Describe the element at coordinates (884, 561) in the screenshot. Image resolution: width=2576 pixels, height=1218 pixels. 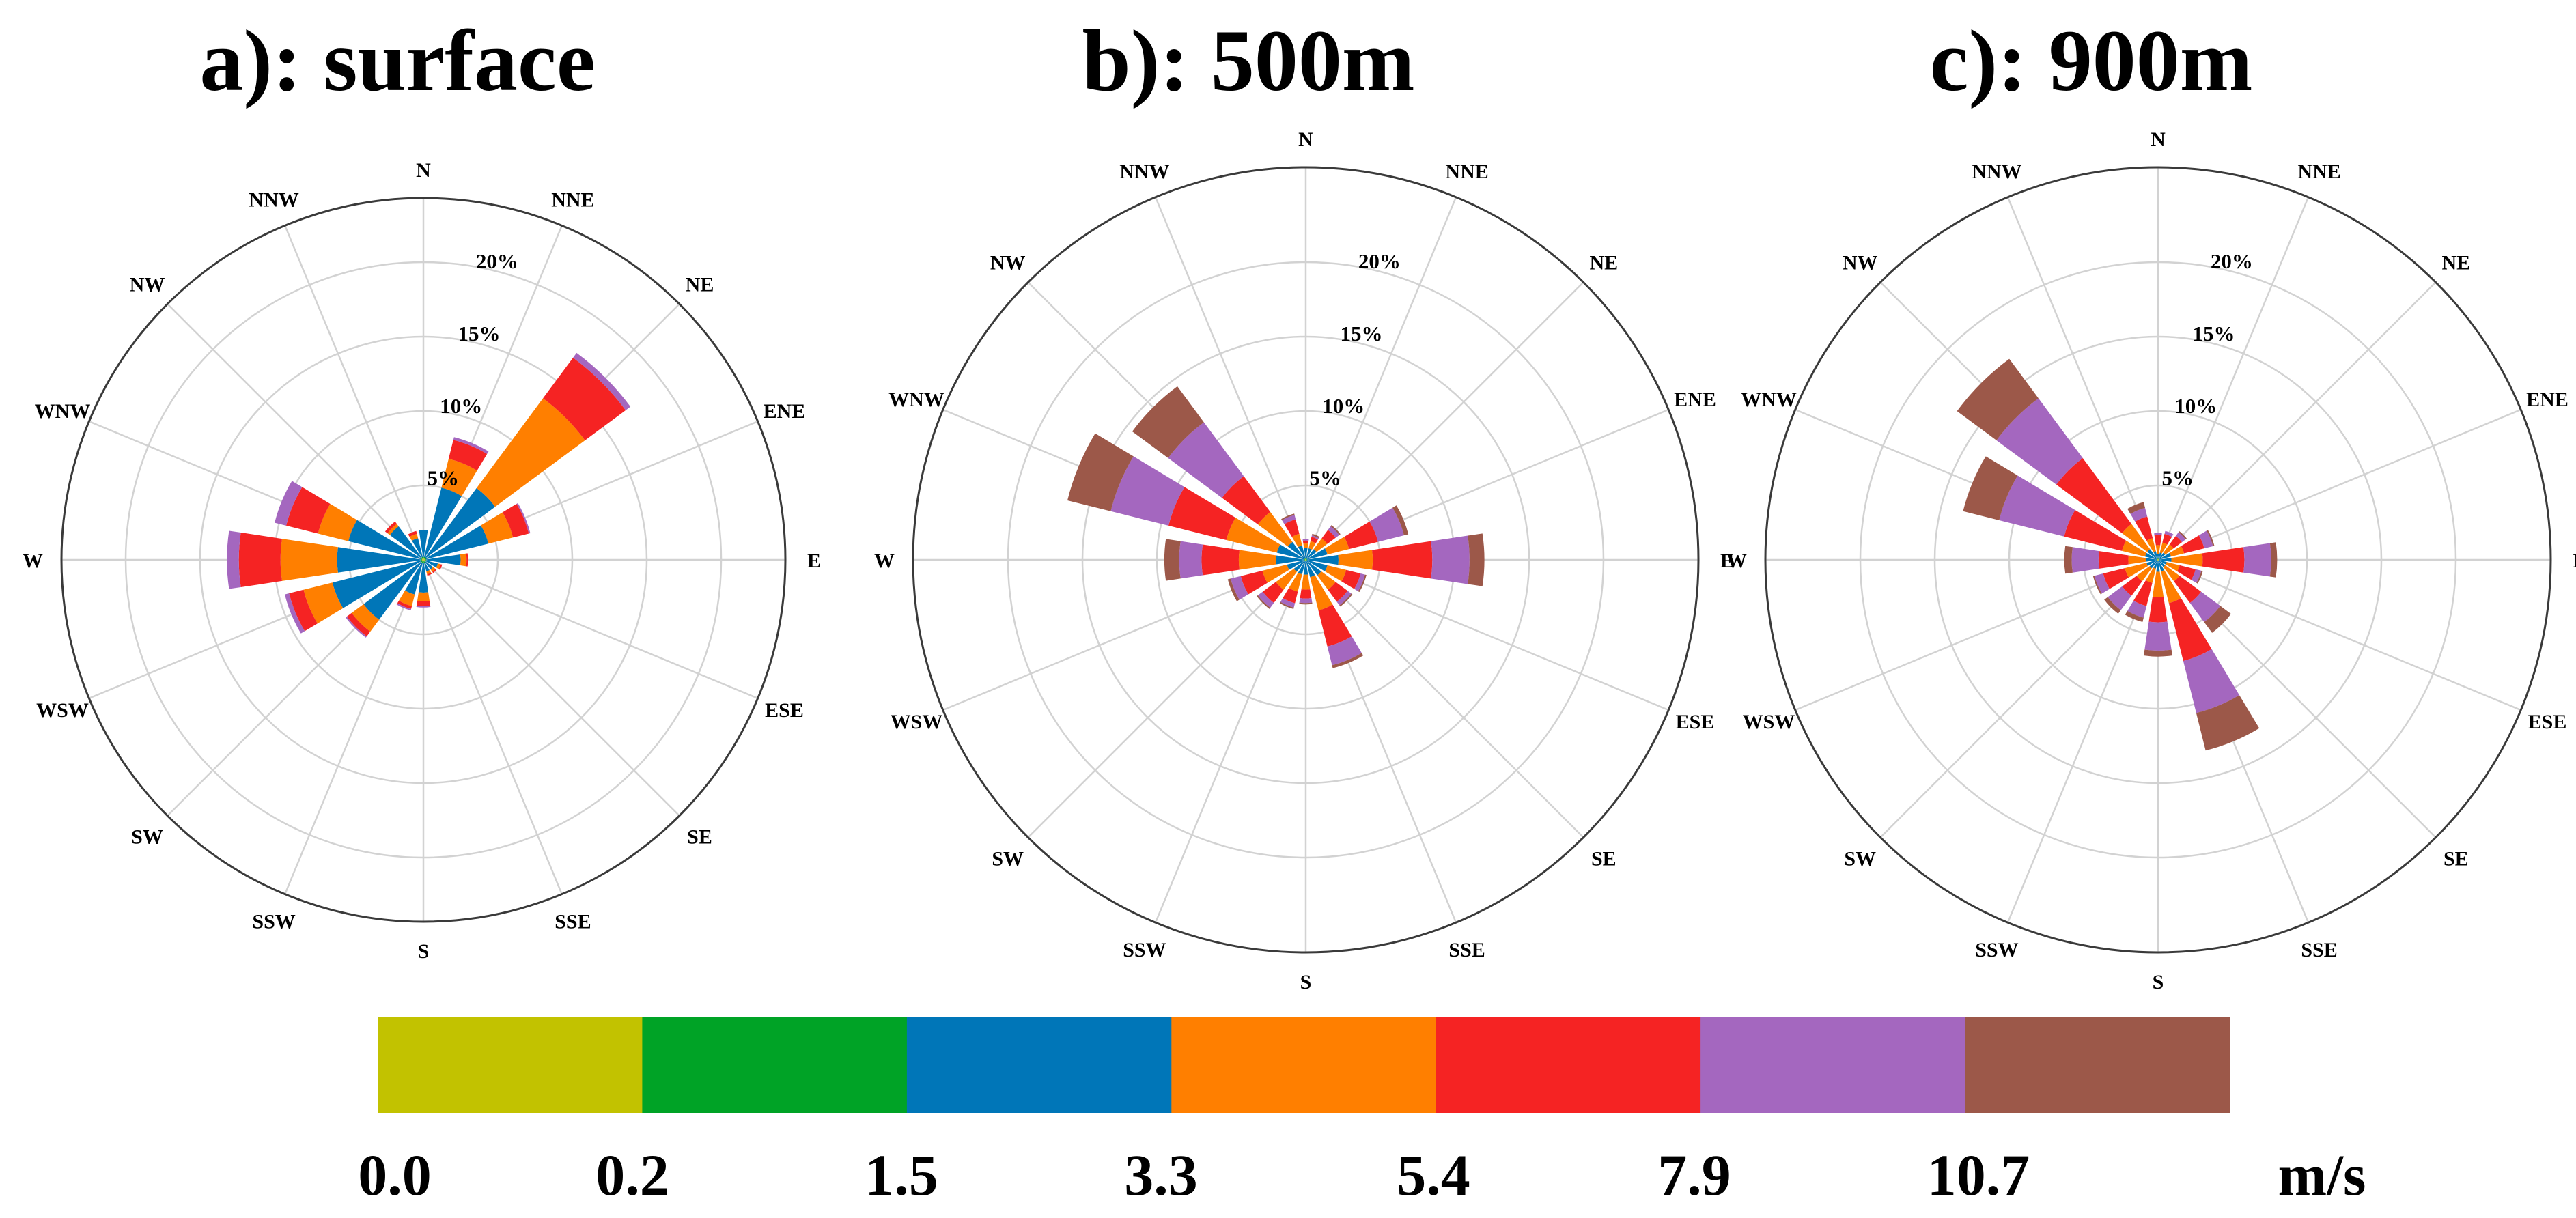
I see `direction-label-W: W` at that location.